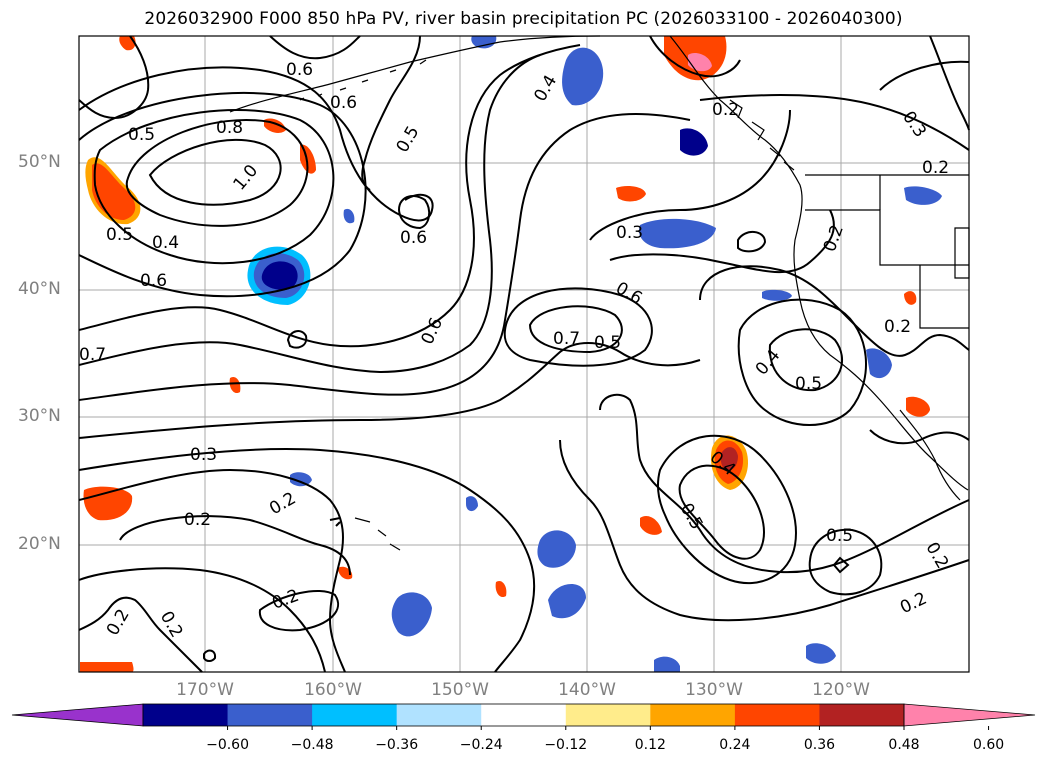  Describe the element at coordinates (650, 745) in the screenshot. I see `colorbar-tick-label: 0.12` at that location.